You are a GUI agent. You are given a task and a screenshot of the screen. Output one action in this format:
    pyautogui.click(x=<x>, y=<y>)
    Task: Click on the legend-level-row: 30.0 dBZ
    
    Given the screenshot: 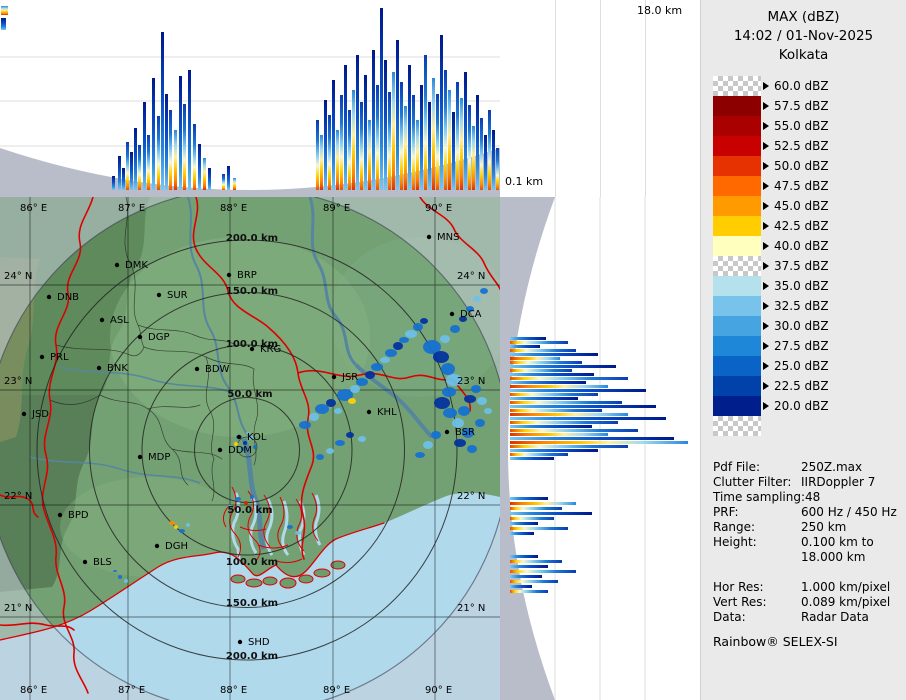 What is the action you would take?
    pyautogui.click(x=771, y=326)
    